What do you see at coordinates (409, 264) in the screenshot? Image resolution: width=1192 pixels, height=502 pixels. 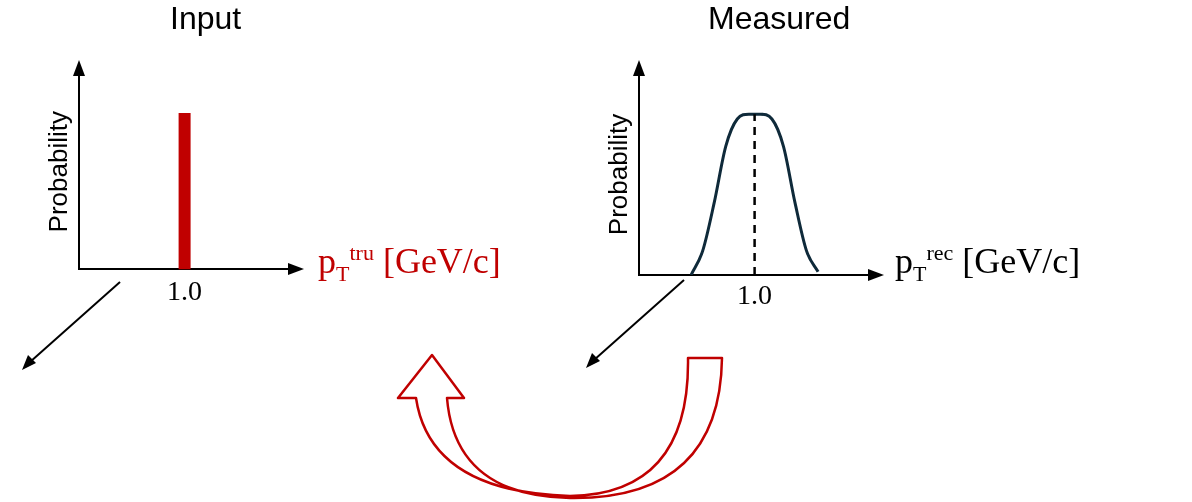 I see `x-axis-title: p$_{T}$$^{tru}$ [GeV/c]` at bounding box center [409, 264].